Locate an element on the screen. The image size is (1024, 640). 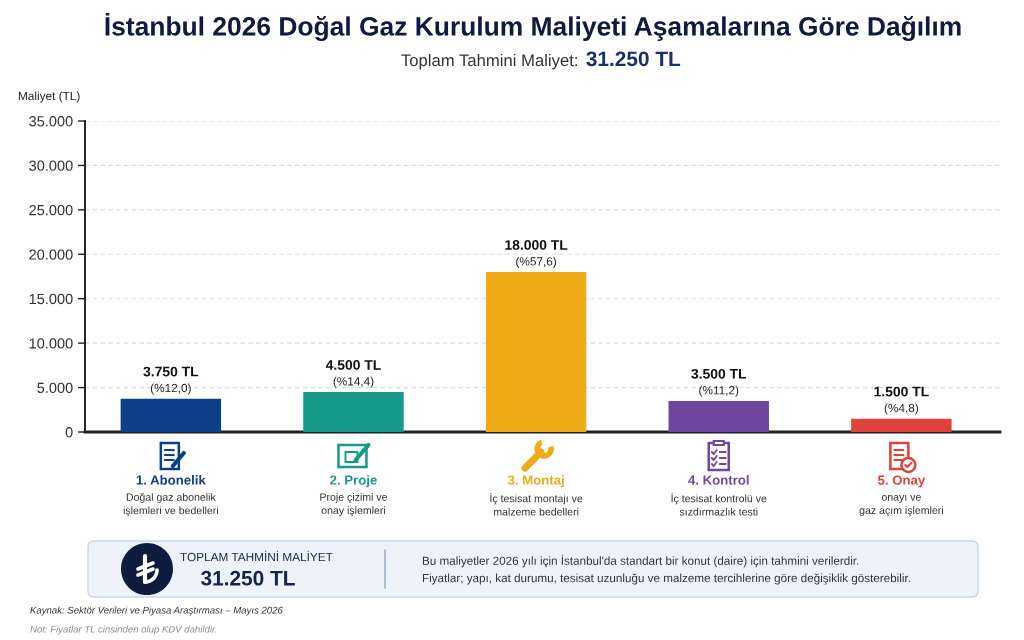
y-tick-label: 25.000 is located at coordinates (51, 210).